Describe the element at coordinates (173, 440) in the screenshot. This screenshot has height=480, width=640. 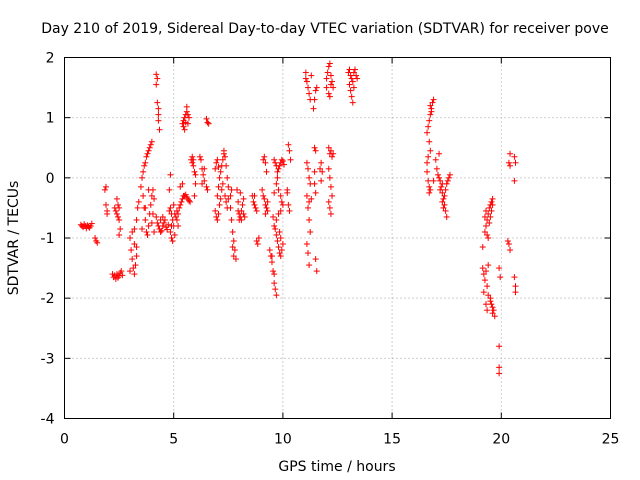
I see `x-tick-label: 5` at that location.